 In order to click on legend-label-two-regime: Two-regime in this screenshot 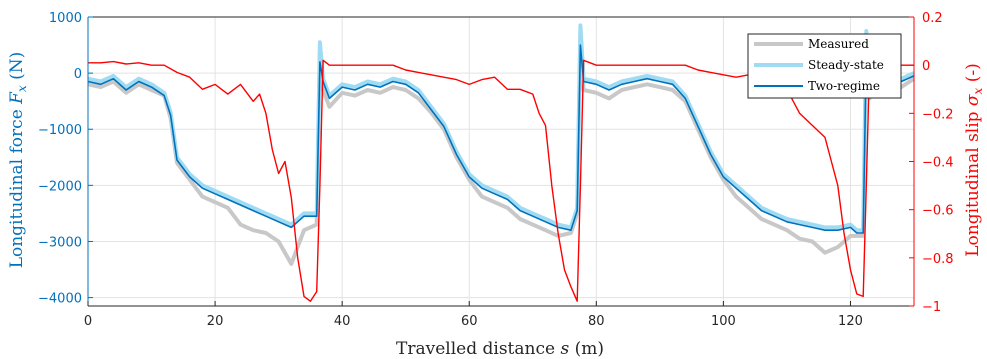, I will do `click(844, 86)`.